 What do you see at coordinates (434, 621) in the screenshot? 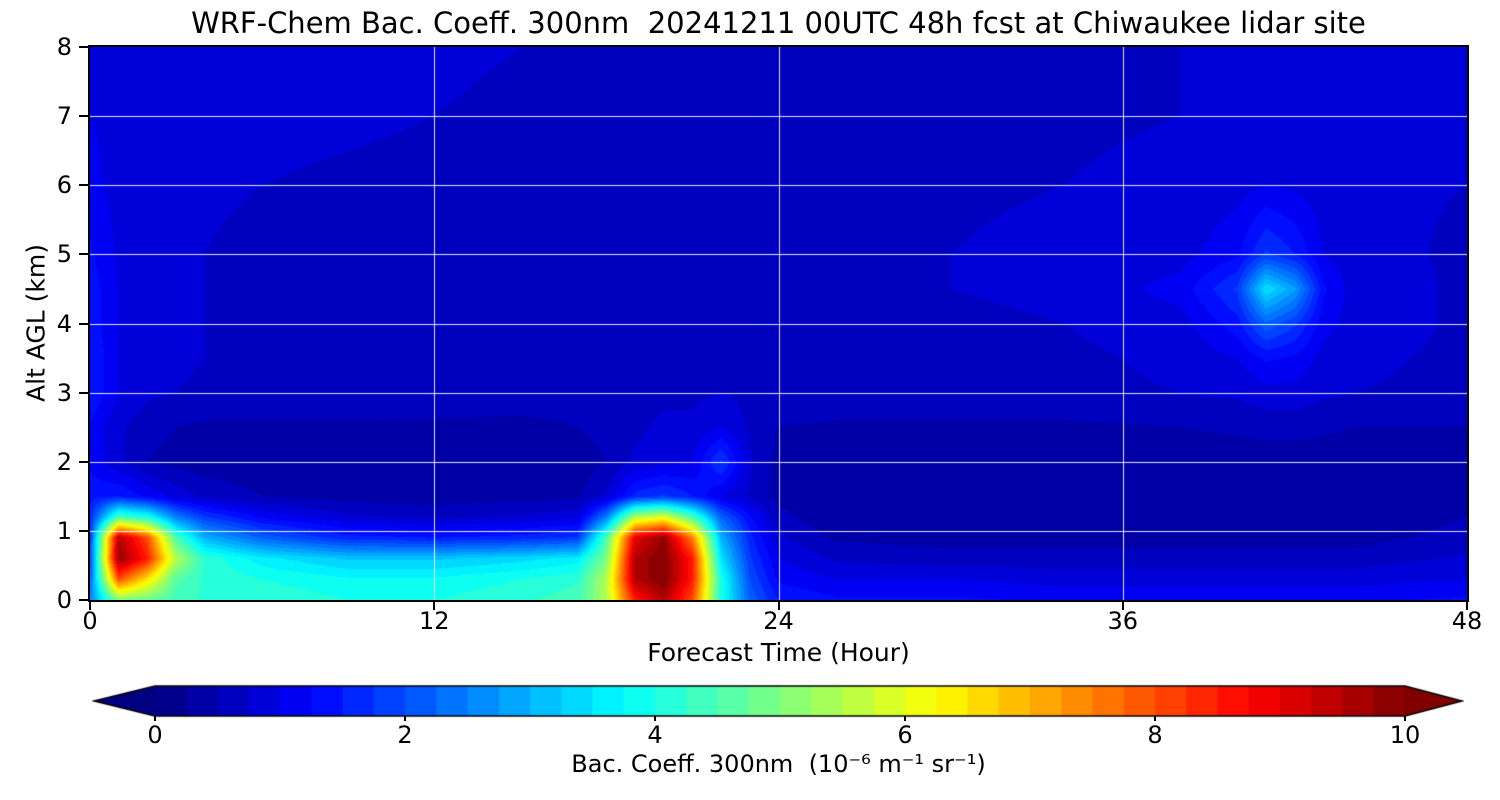
I see `x-tick-label: 12` at bounding box center [434, 621].